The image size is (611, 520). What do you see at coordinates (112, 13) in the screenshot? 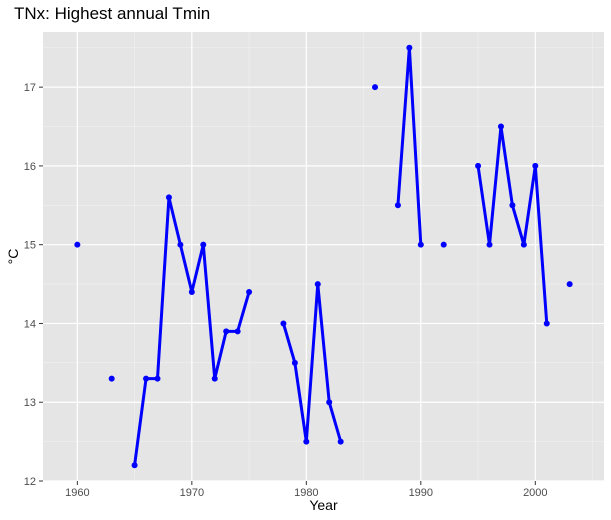
I see `chart-title: TNx: Highest annual Tmin` at bounding box center [112, 13].